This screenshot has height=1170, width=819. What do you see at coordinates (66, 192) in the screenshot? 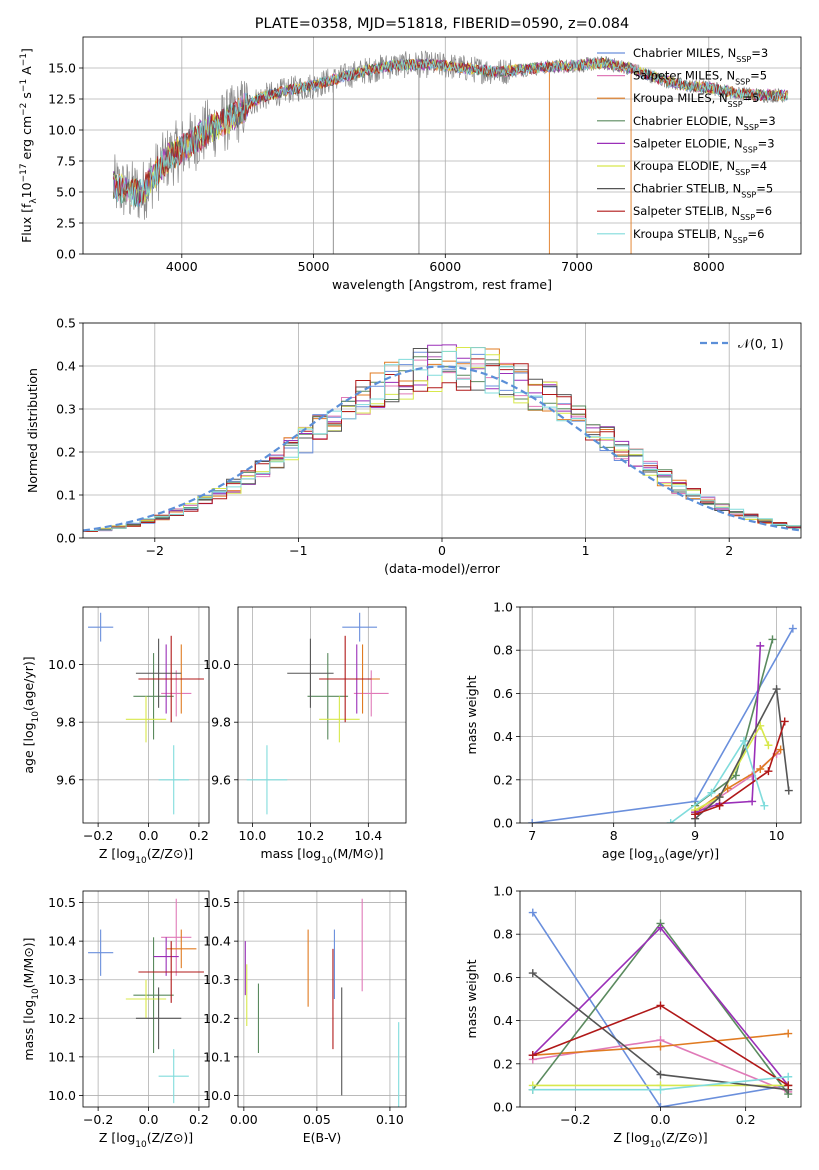
I see `y-tick-label: 5.0` at bounding box center [66, 192].